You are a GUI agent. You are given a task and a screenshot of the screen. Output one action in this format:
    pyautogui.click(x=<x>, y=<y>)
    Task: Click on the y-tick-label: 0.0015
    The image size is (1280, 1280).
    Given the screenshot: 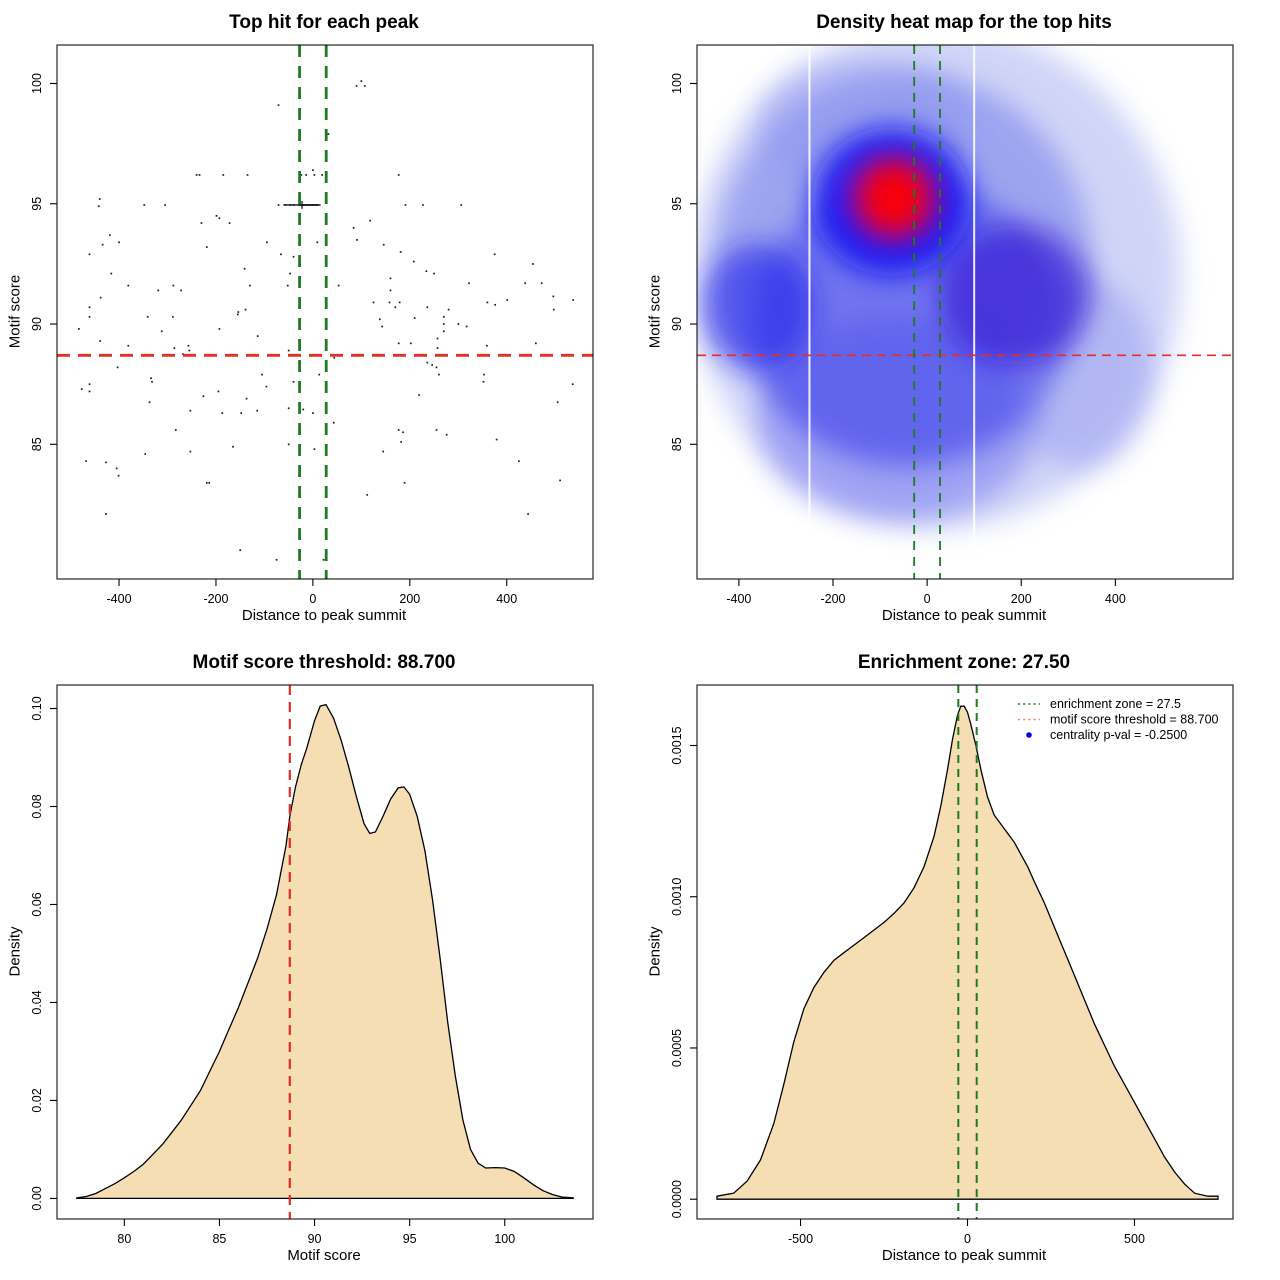 What is the action you would take?
    pyautogui.click(x=677, y=745)
    